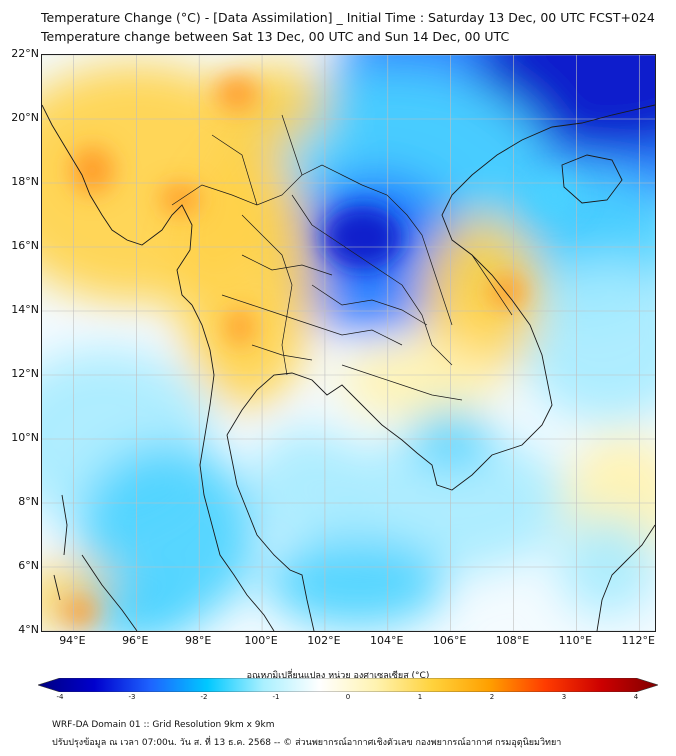 Image resolution: width=676 pixels, height=756 pixels. Describe the element at coordinates (28, 565) in the screenshot. I see `latitude-label: 6°N` at that location.